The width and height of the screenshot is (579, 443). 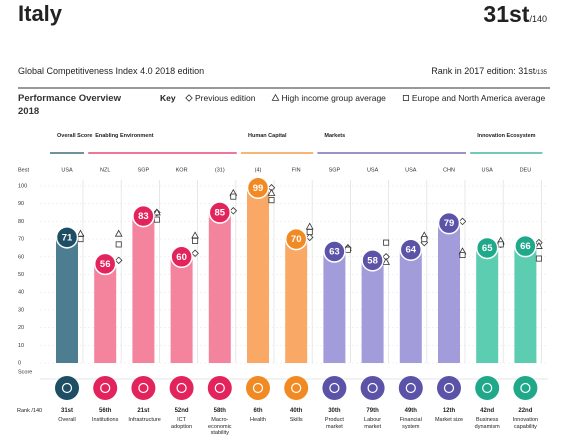 What do you see at coordinates (333, 98) in the screenshot?
I see `legend-label: High income group average` at bounding box center [333, 98].